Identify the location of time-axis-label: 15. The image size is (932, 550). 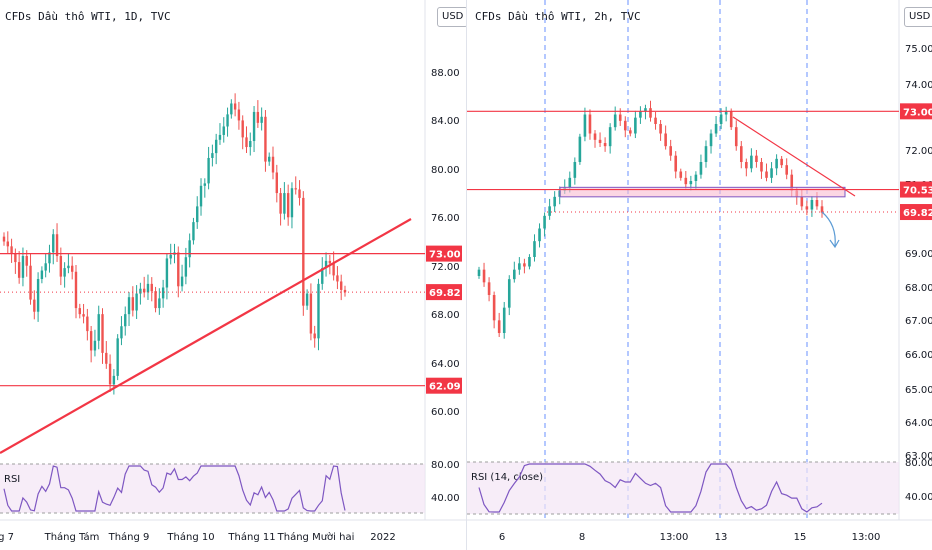
(800, 537).